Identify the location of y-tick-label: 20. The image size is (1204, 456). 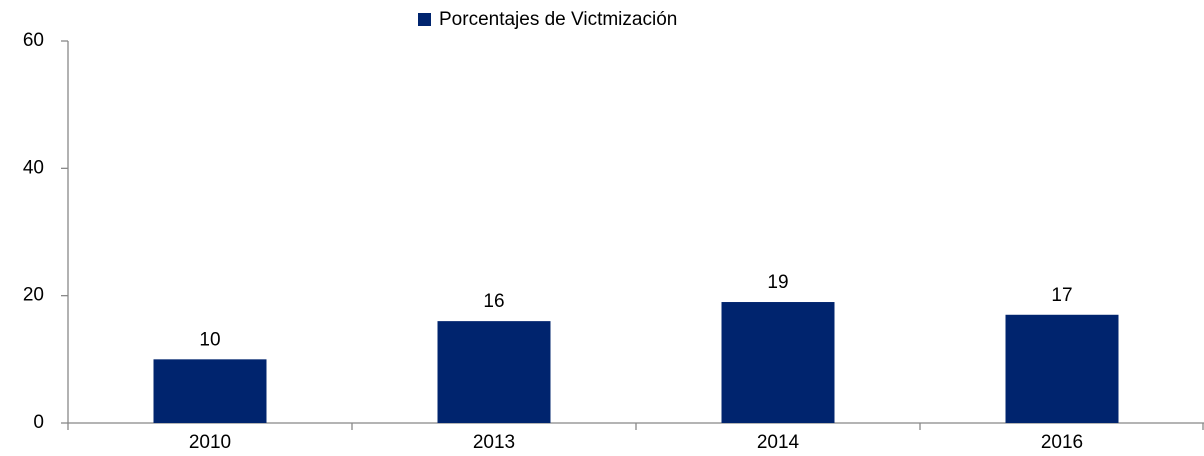
(33, 295).